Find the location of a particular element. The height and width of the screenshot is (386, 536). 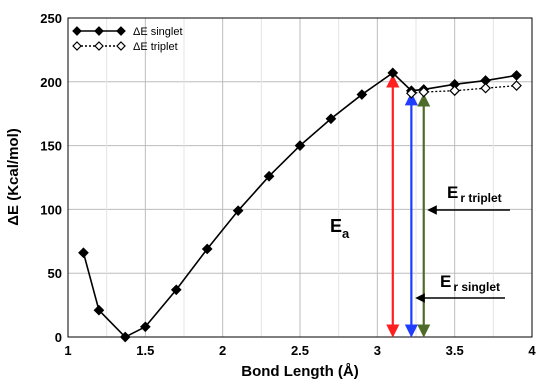

x-tick-label: 3.5 is located at coordinates (455, 350).